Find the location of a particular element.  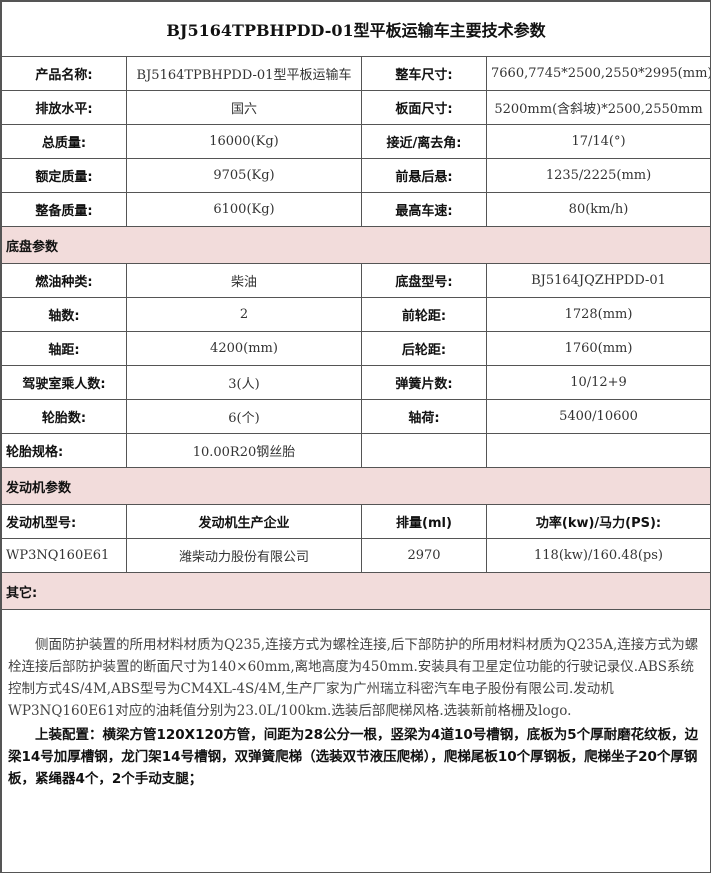

field-value: 1760(mm) is located at coordinates (597, 348).